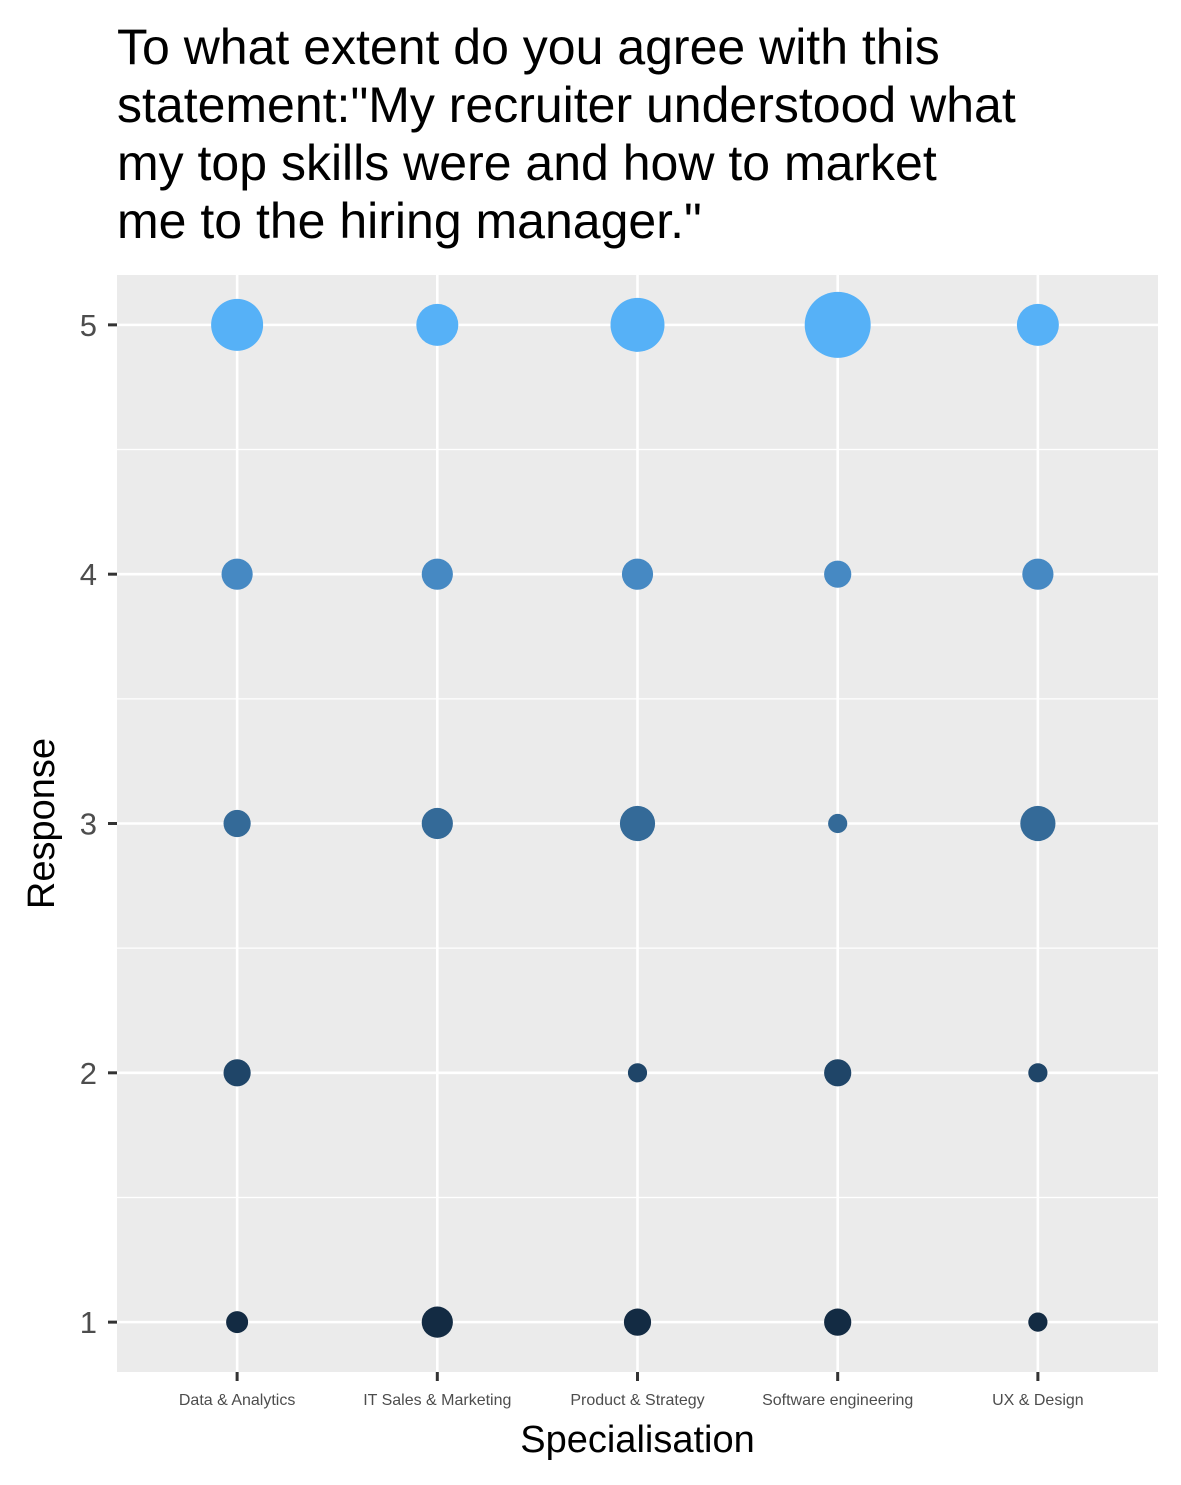  What do you see at coordinates (437, 1400) in the screenshot?
I see `x-tick-label: IT Sales & Marketing` at bounding box center [437, 1400].